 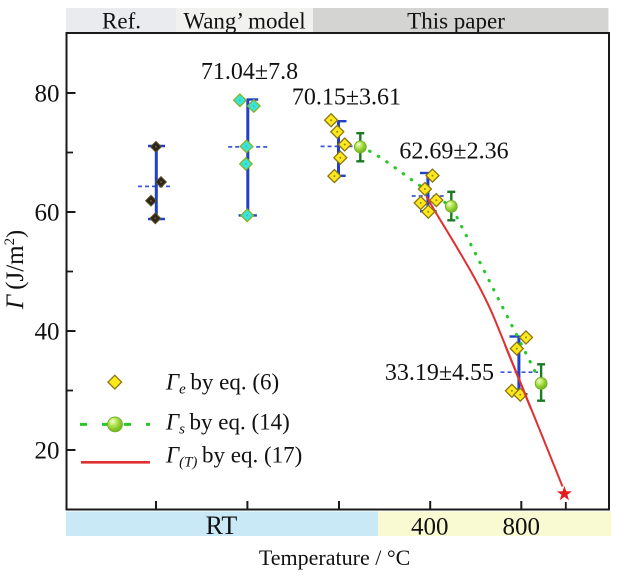 I want to click on svg-text: 80, so click(x=47, y=94).